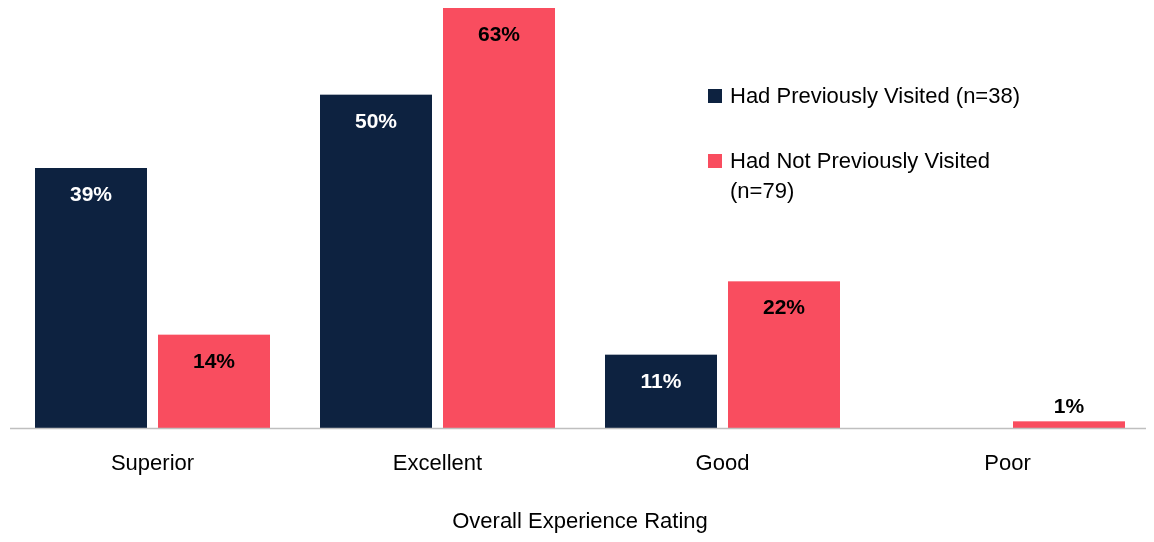 This screenshot has height=542, width=1154. I want to click on data-label: 50%, so click(376, 120).